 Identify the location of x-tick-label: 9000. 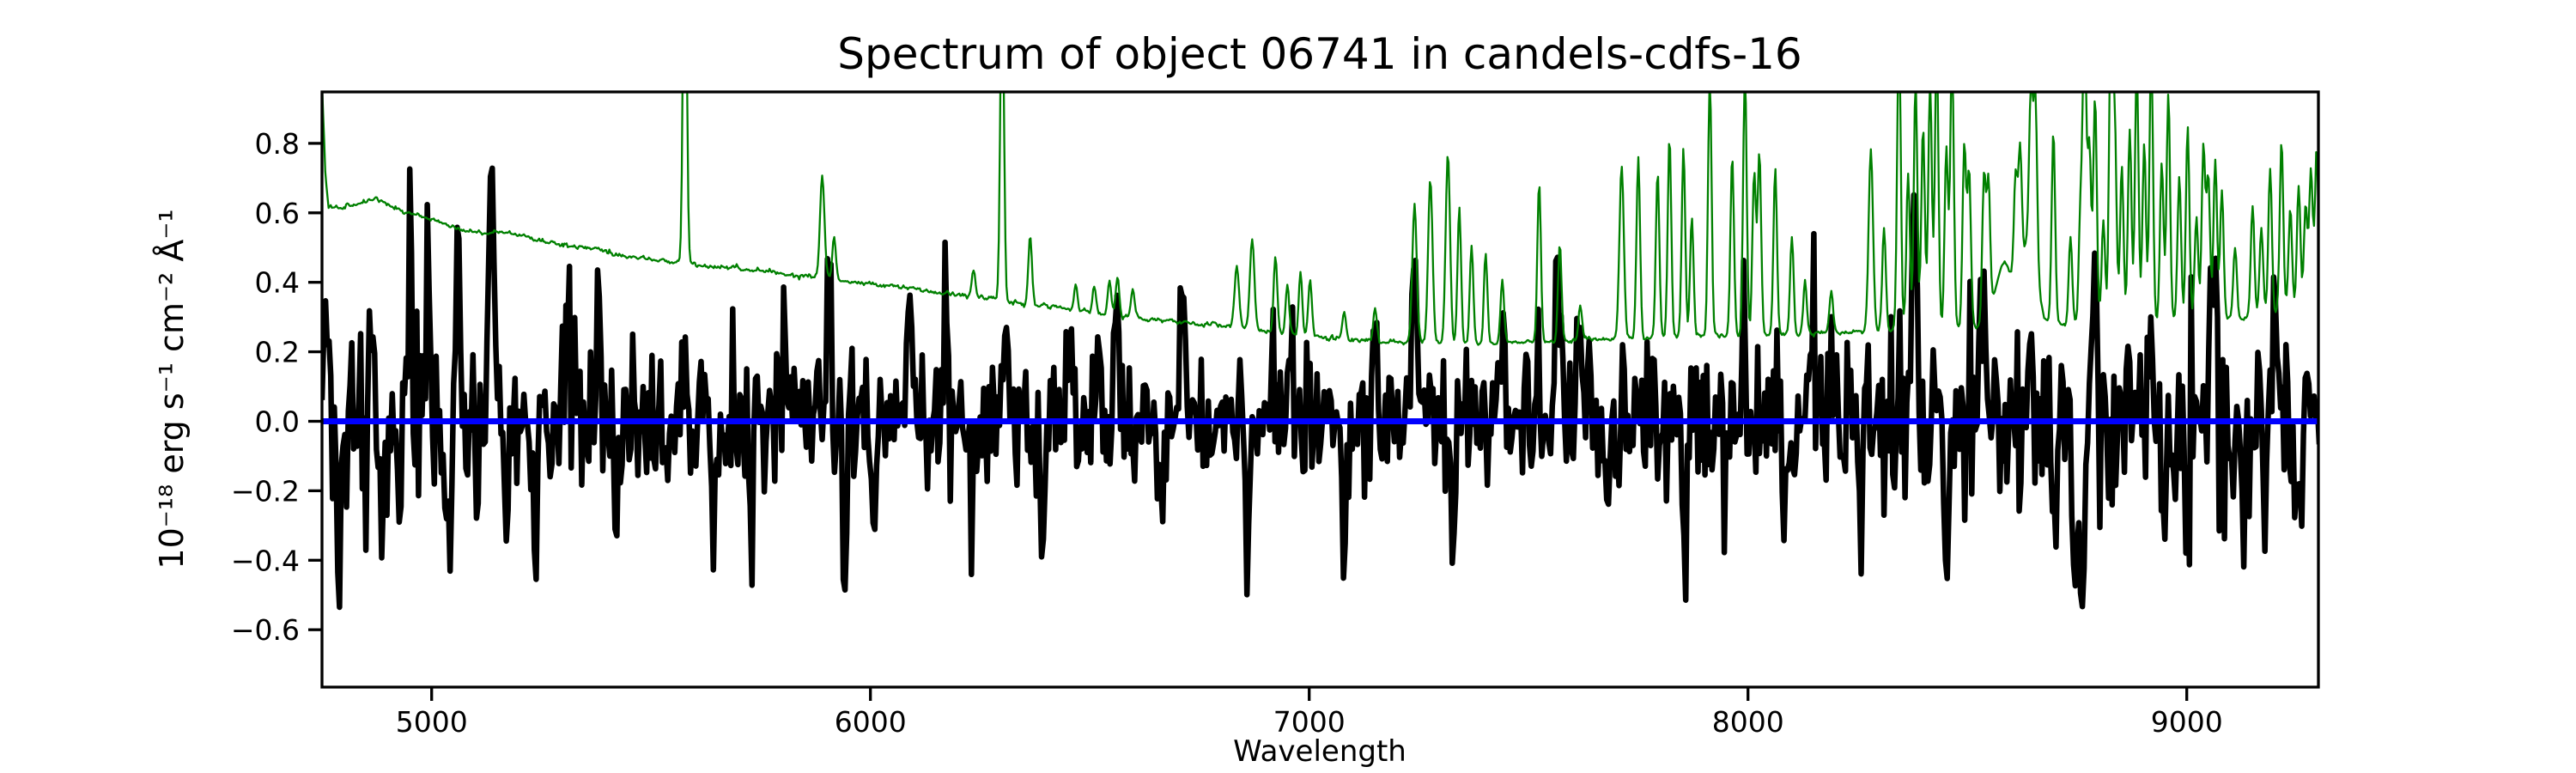
(2187, 722).